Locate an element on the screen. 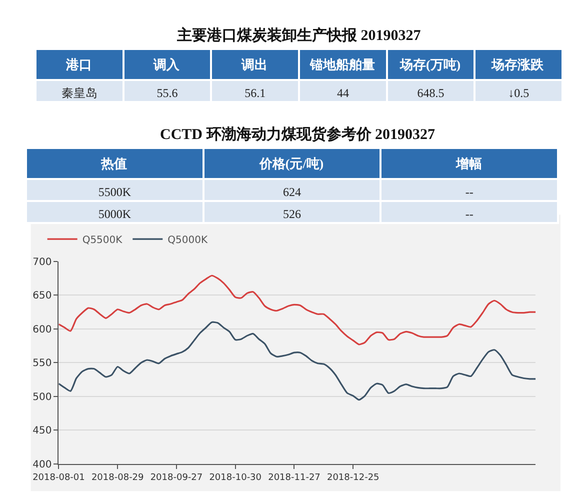 This screenshot has height=502, width=570. category-label: 价格(元/吨) is located at coordinates (291, 164).